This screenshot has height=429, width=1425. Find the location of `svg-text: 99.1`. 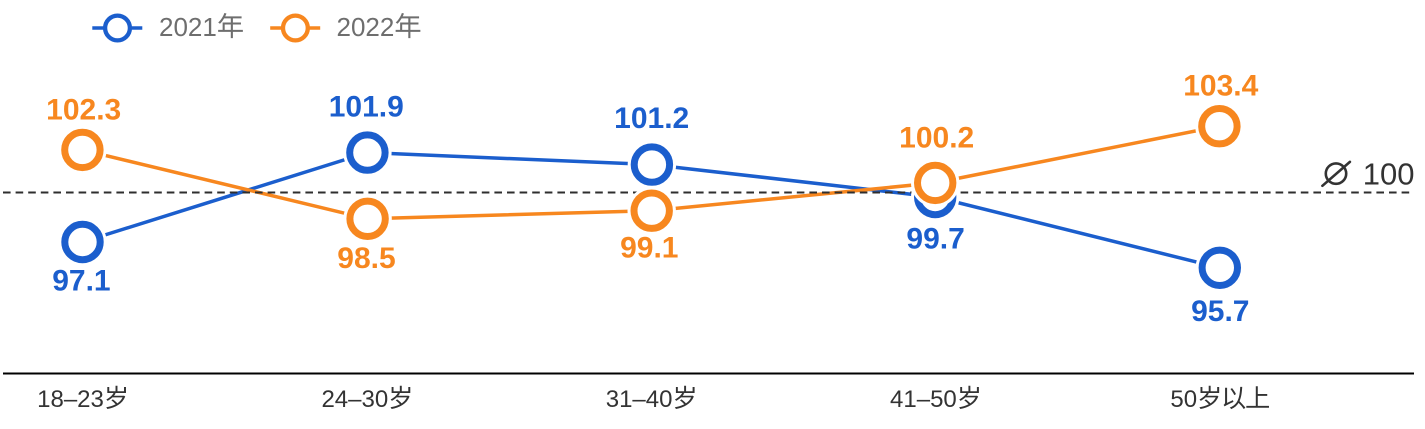

svg-text: 99.1 is located at coordinates (649, 248).